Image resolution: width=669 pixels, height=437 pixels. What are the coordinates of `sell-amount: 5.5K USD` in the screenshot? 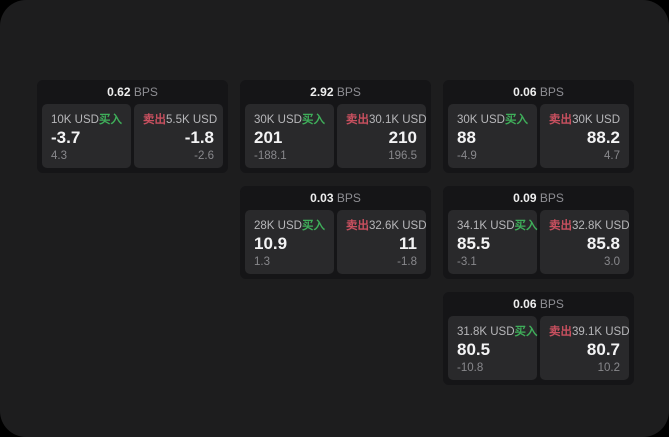 It's located at (192, 120).